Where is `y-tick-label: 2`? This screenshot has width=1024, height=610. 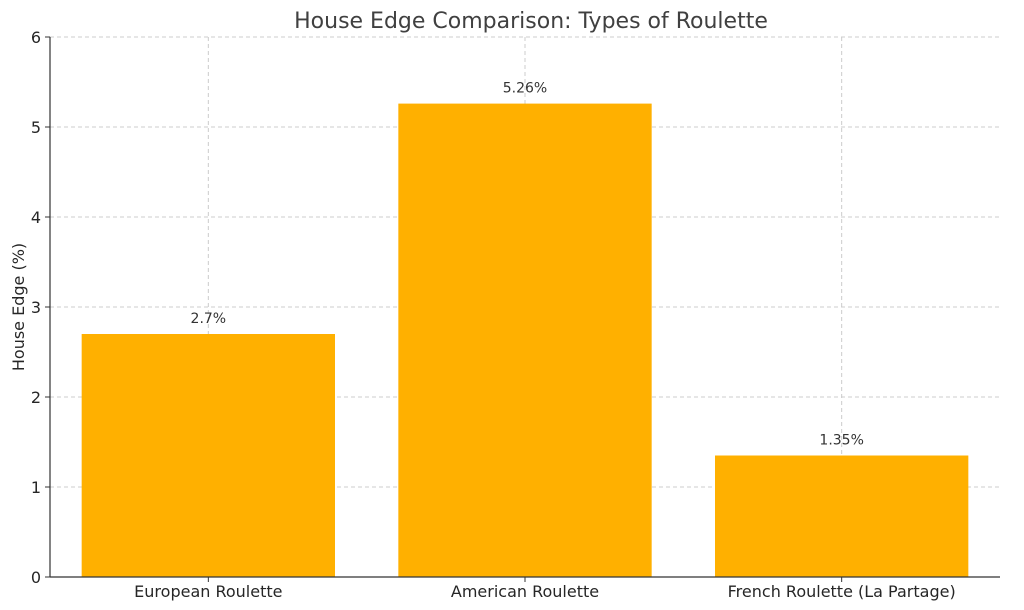 y-tick-label: 2 is located at coordinates (36, 397).